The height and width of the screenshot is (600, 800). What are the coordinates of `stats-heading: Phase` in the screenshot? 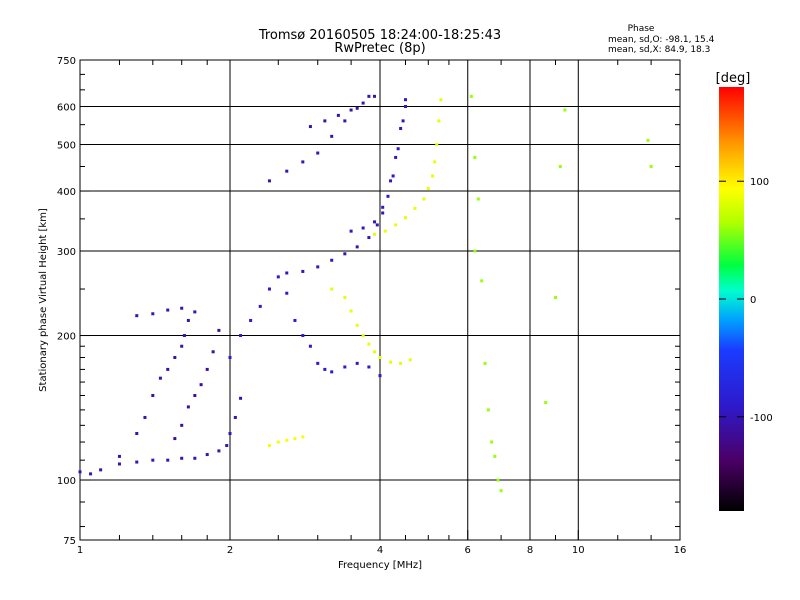 It's located at (641, 29).